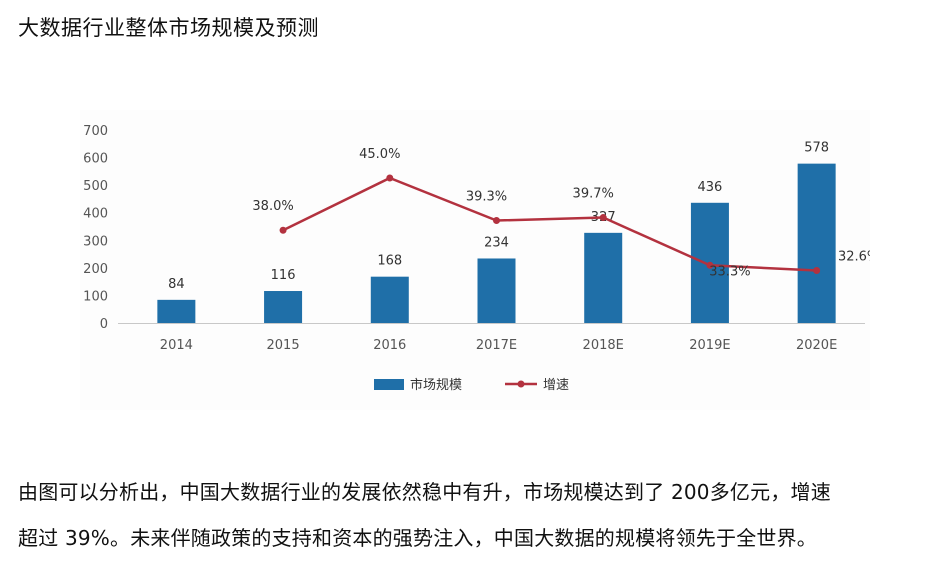 The image size is (951, 579). Describe the element at coordinates (104, 324) in the screenshot. I see `y-tick-label: 0` at that location.